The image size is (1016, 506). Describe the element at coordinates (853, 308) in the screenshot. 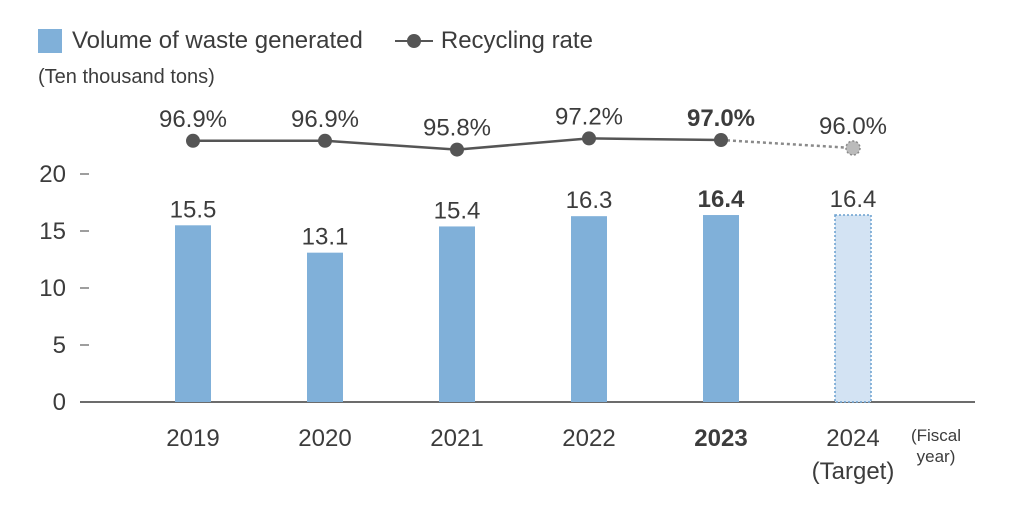

I see `bar-target` at that location.